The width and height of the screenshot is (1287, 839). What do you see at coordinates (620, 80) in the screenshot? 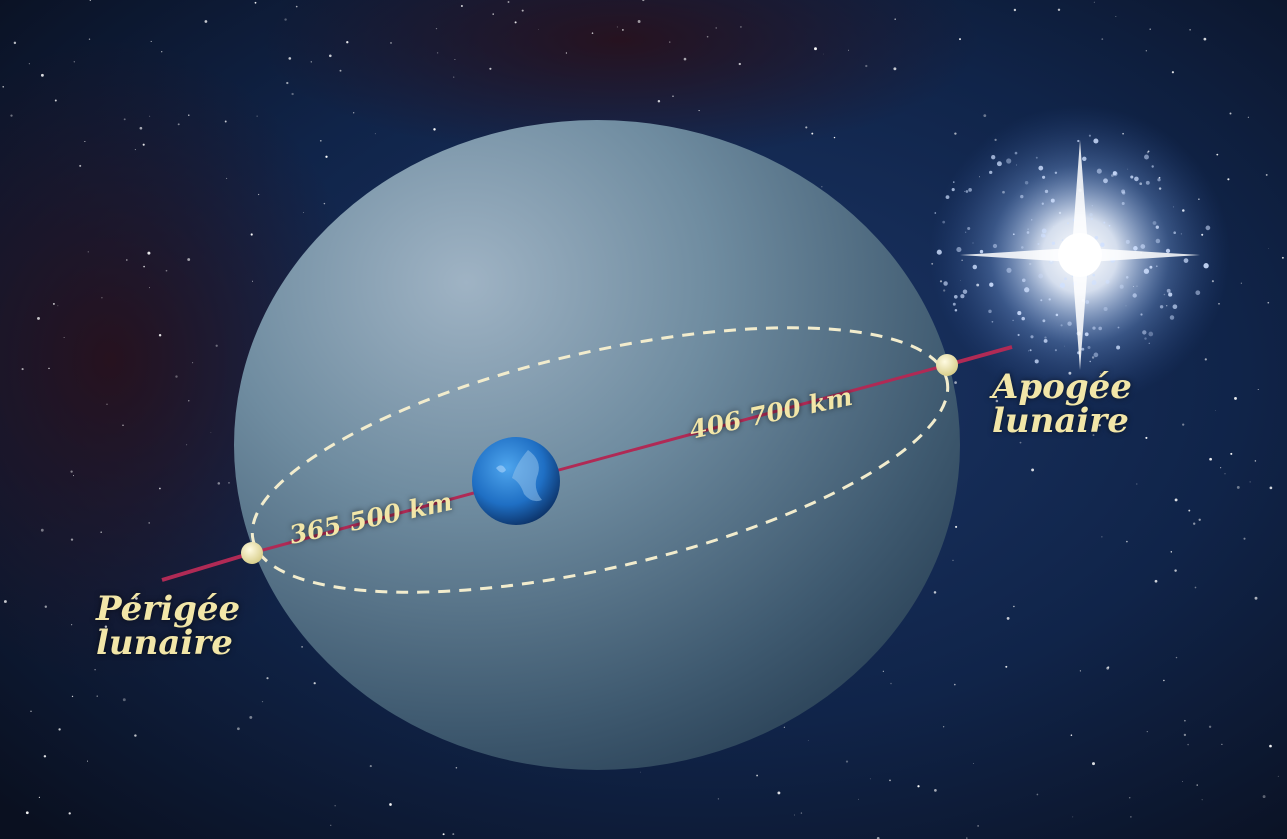
I see `dark-nebula-top` at bounding box center [620, 80].